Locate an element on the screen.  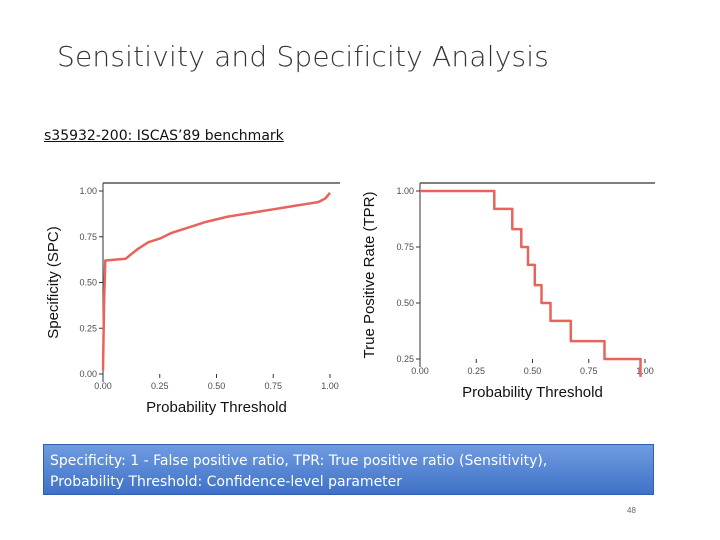
page-number: 48 is located at coordinates (631, 510).